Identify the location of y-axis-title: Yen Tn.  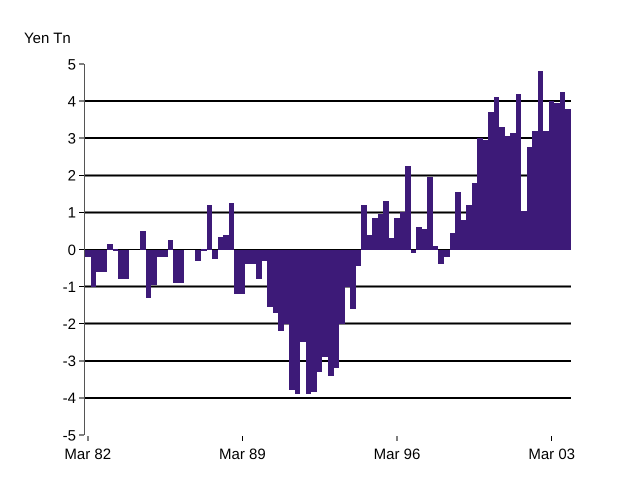
(47, 38).